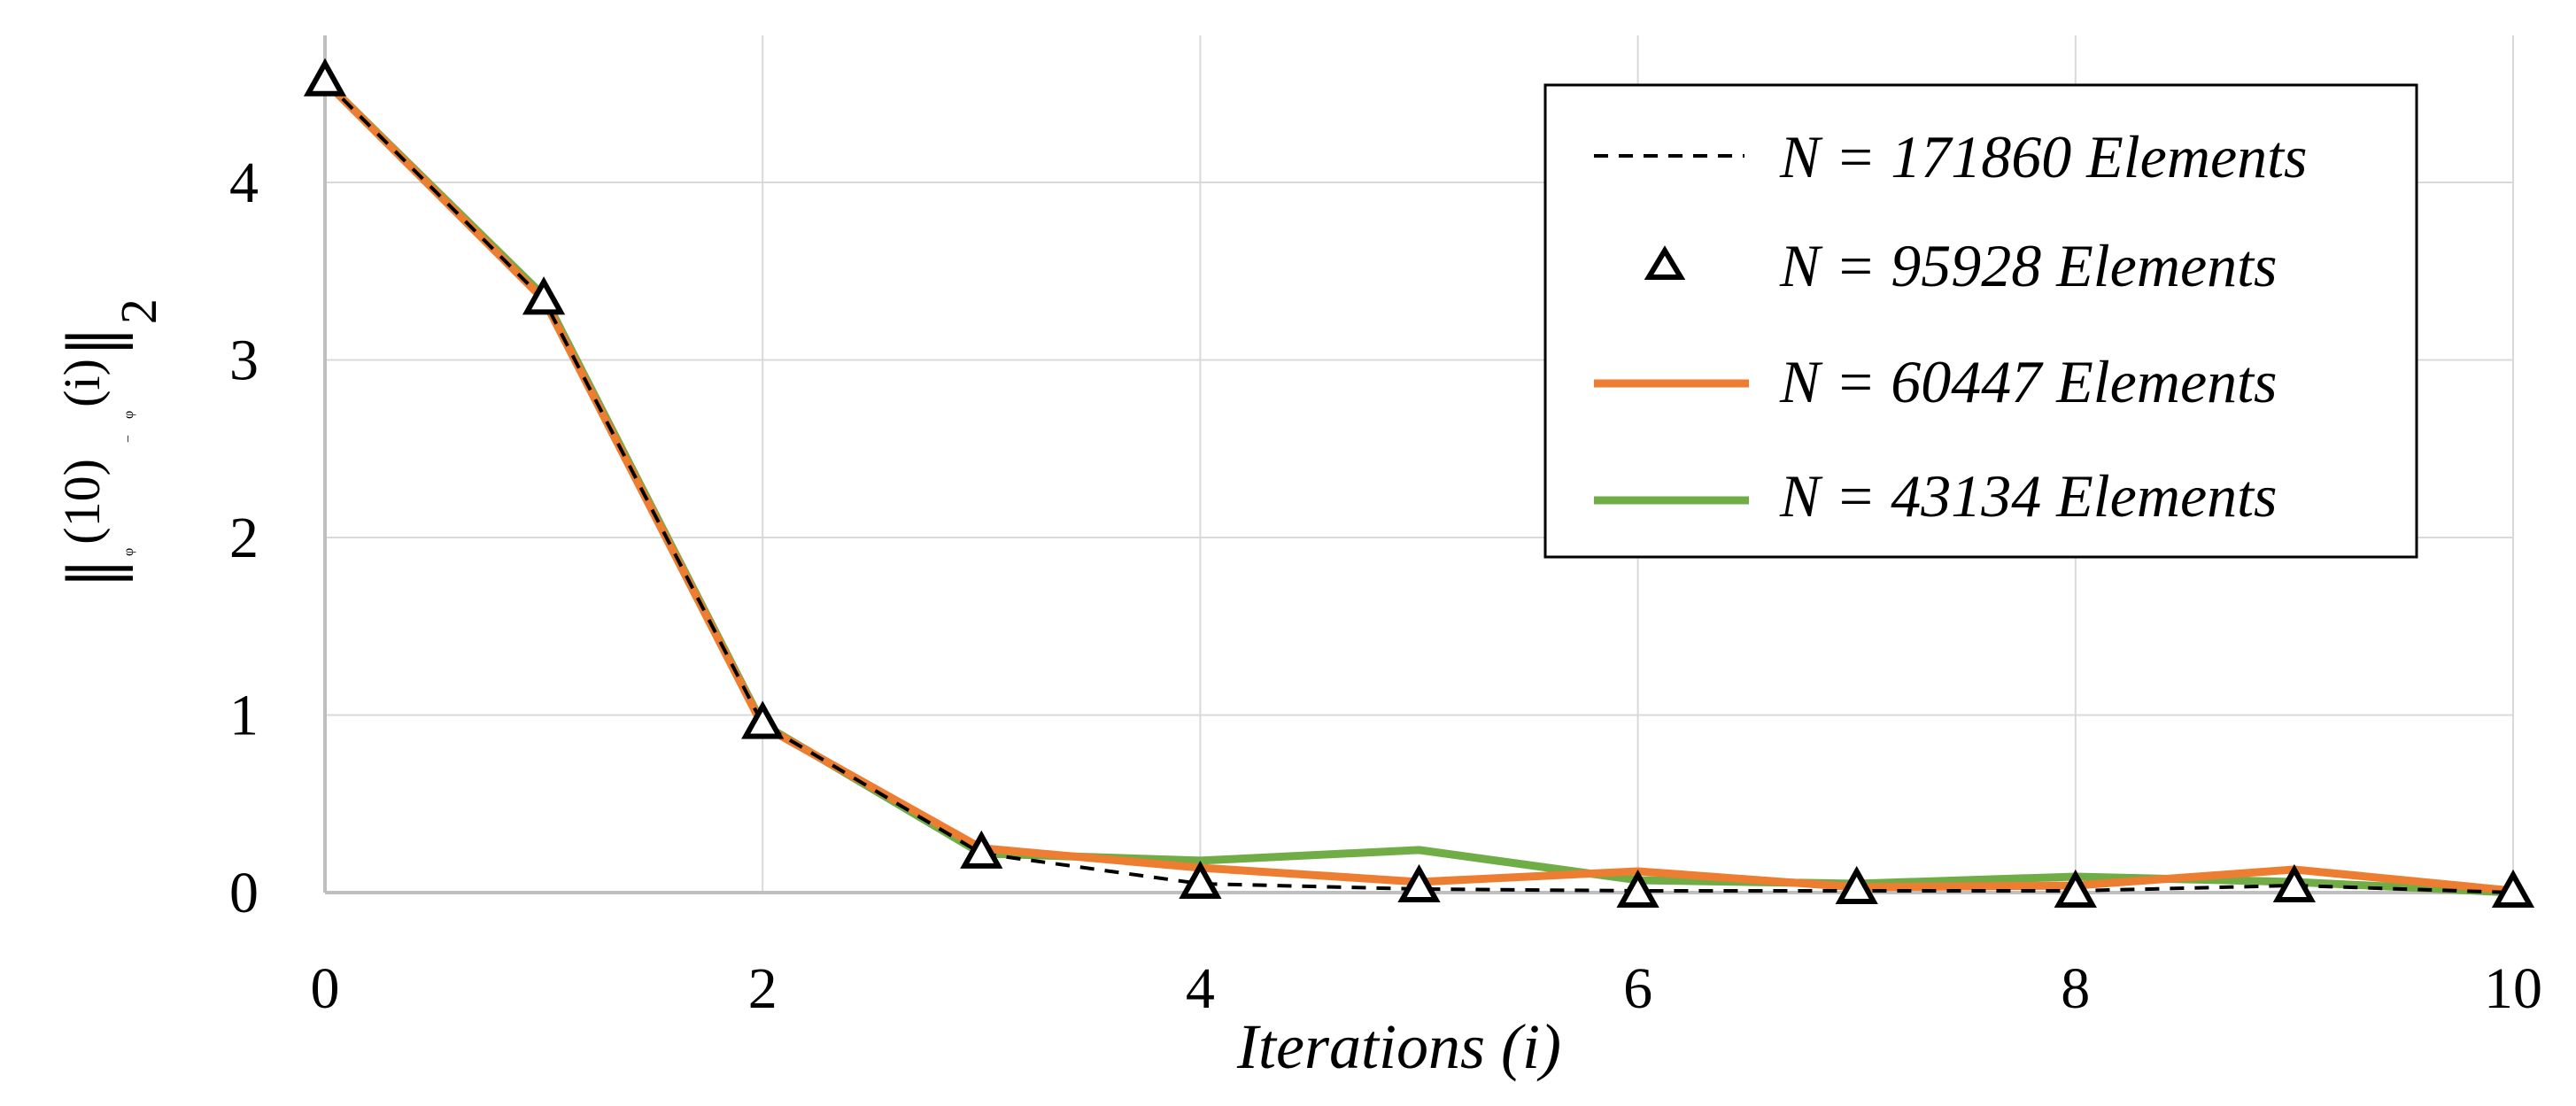  I want to click on x-tick-label-4: 4, so click(1200, 988).